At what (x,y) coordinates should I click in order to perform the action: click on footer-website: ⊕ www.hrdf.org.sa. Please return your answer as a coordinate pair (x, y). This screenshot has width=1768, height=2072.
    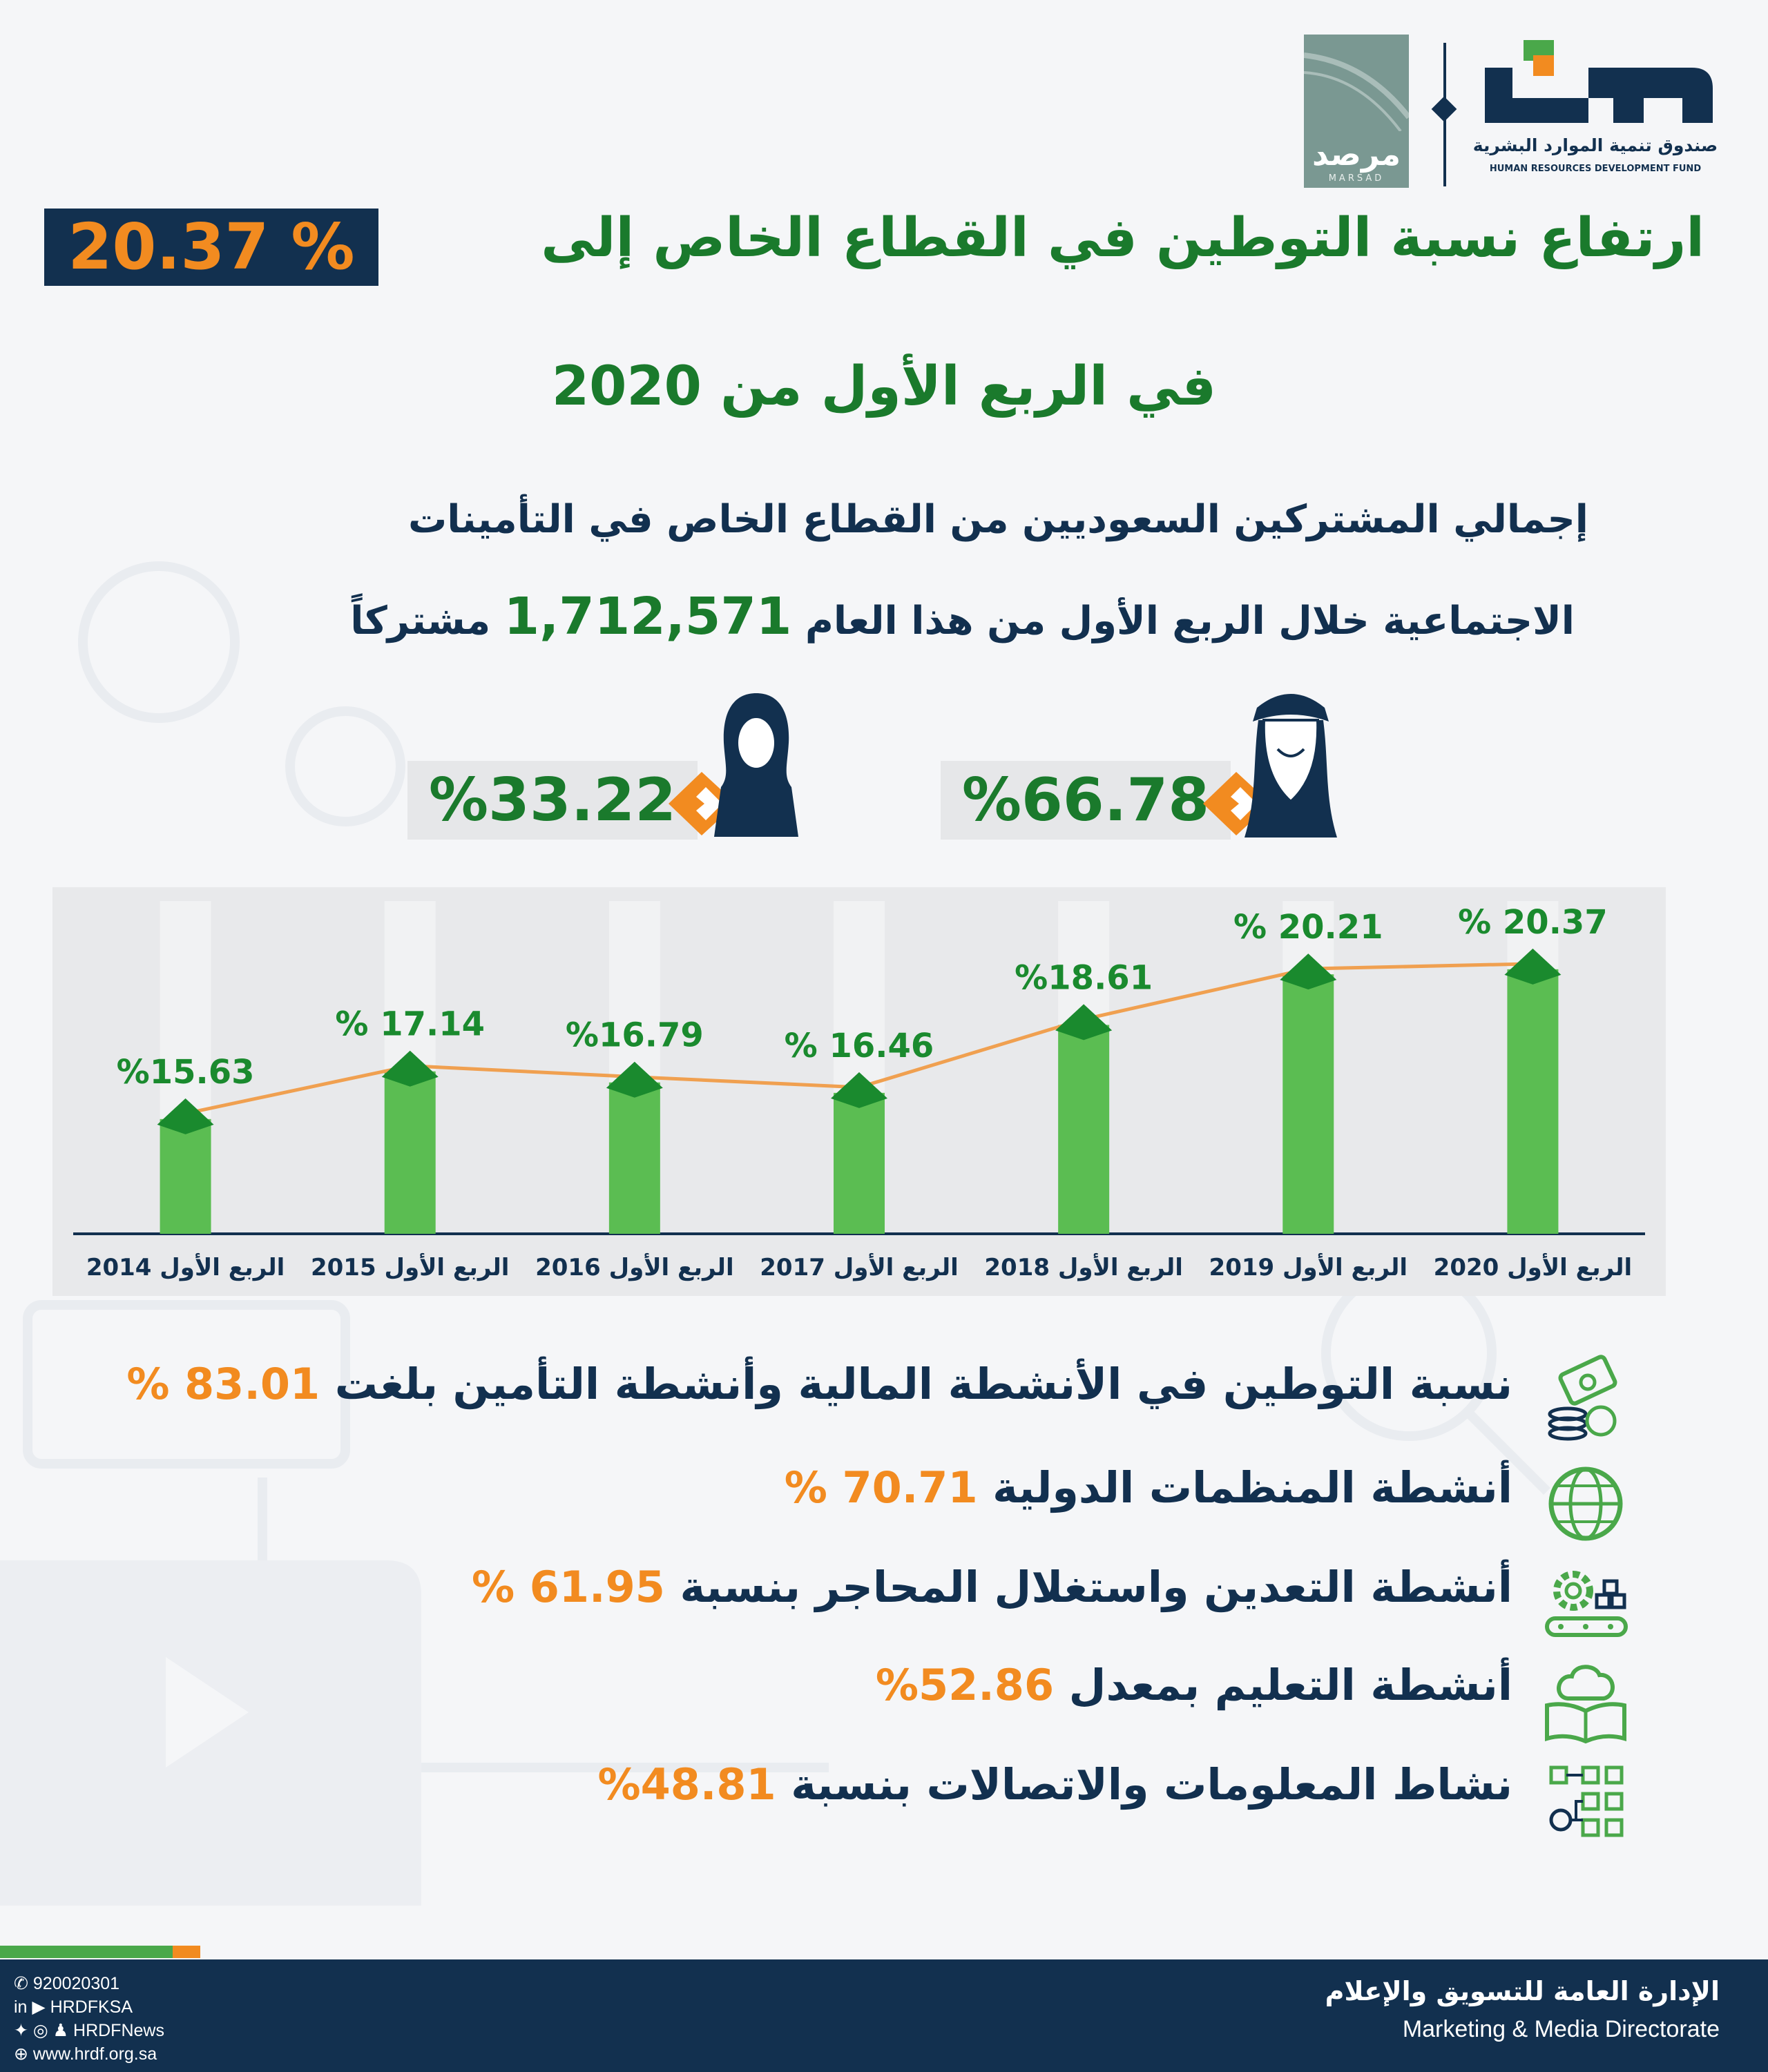
    Looking at the image, I should click on (85, 2054).